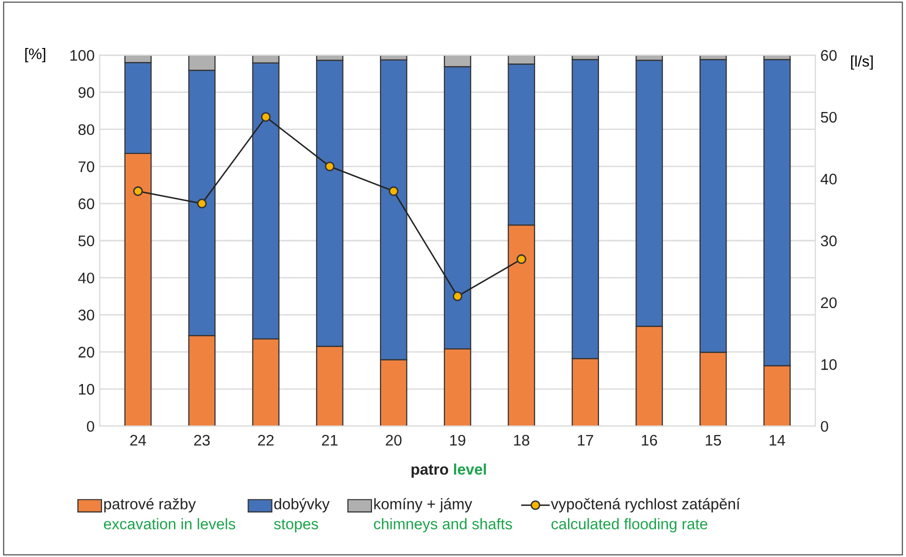 Image resolution: width=906 pixels, height=557 pixels. What do you see at coordinates (138, 440) in the screenshot?
I see `x-tick-label: 24` at bounding box center [138, 440].